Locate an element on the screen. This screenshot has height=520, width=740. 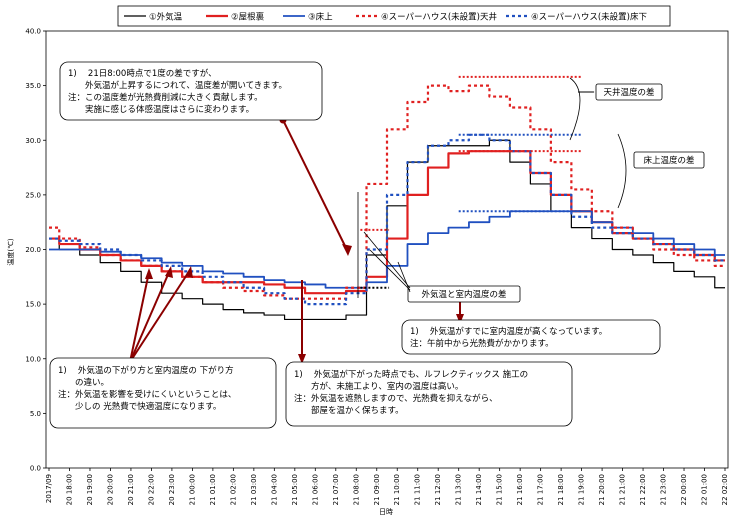
x-tick-label: 21 10:00 is located at coordinates (397, 489).